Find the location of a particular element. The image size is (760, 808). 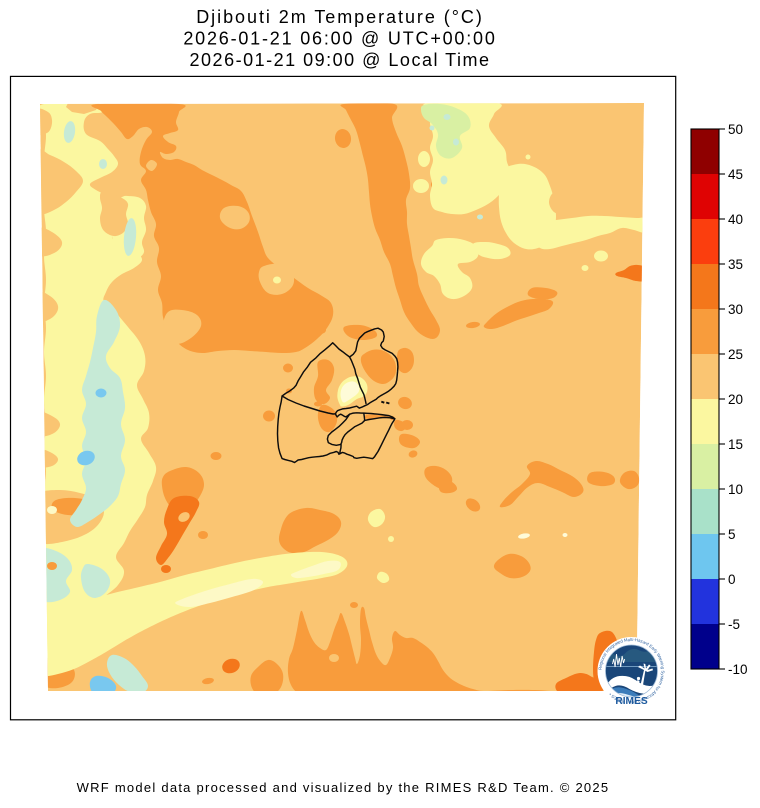

svg-text: 30 is located at coordinates (735, 309).